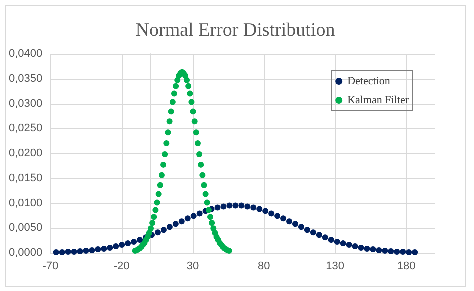 Image resolution: width=474 pixels, height=291 pixels. Describe the element at coordinates (25, 253) in the screenshot. I see `y-tick-label: 0,0000` at that location.